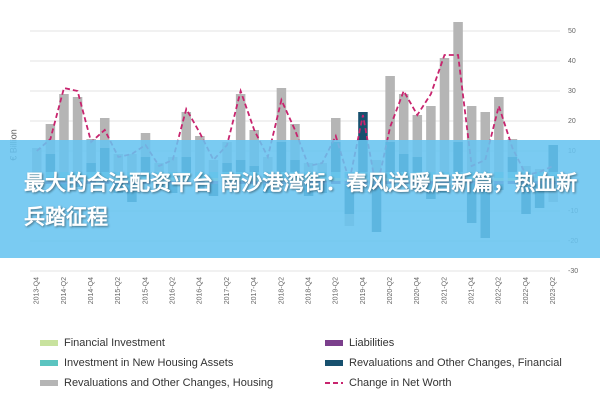 Image resolution: width=600 pixels, height=400 pixels. I want to click on x-tick-label: 2013-Q4, so click(37, 290).